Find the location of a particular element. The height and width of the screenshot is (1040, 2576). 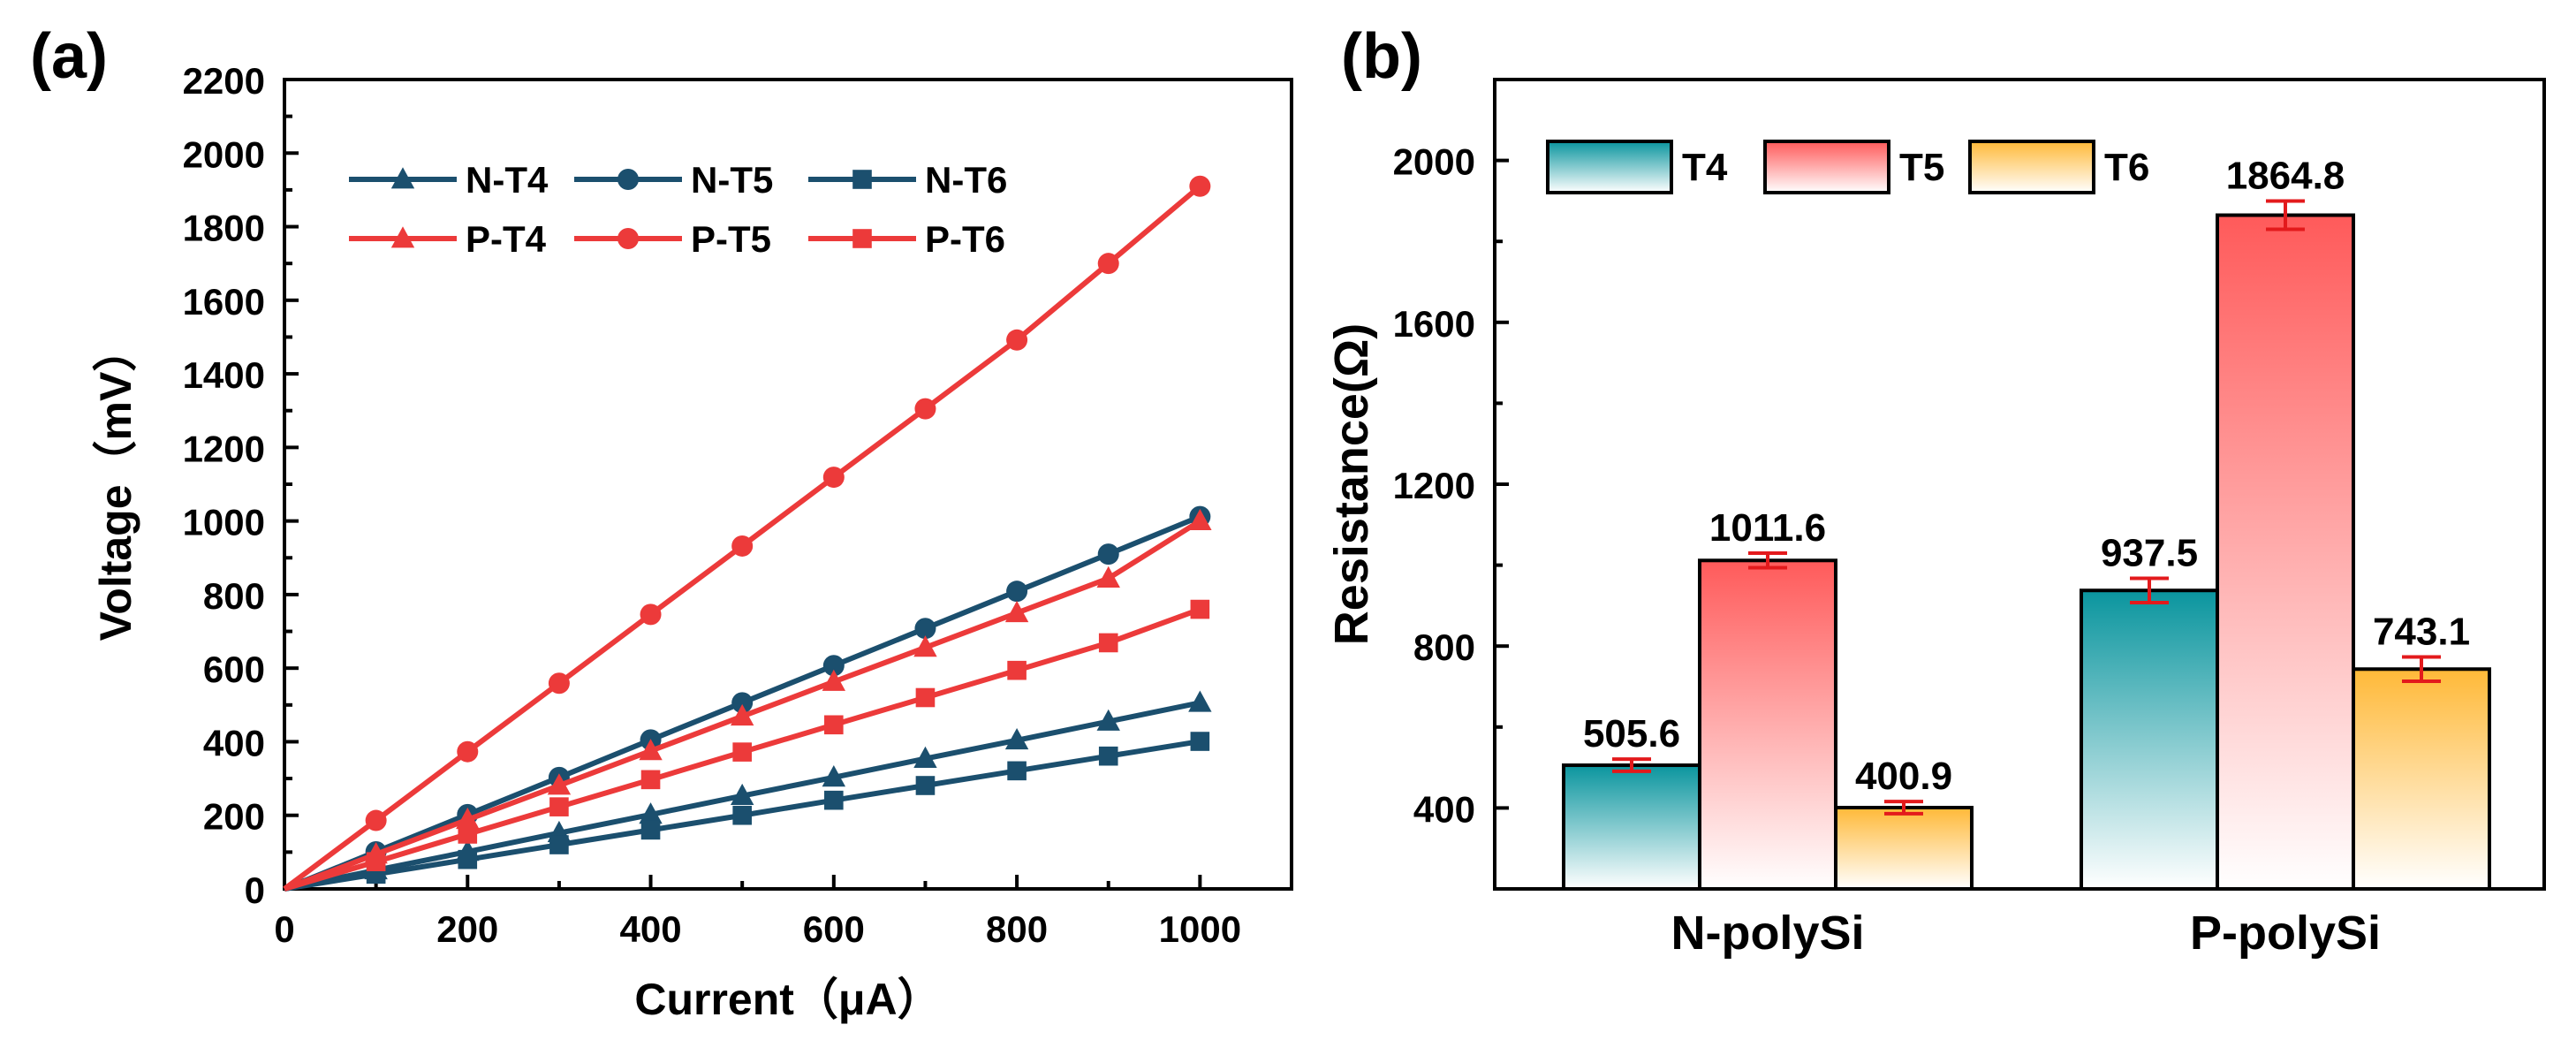

legend-swatch-t6 is located at coordinates (2031, 167).